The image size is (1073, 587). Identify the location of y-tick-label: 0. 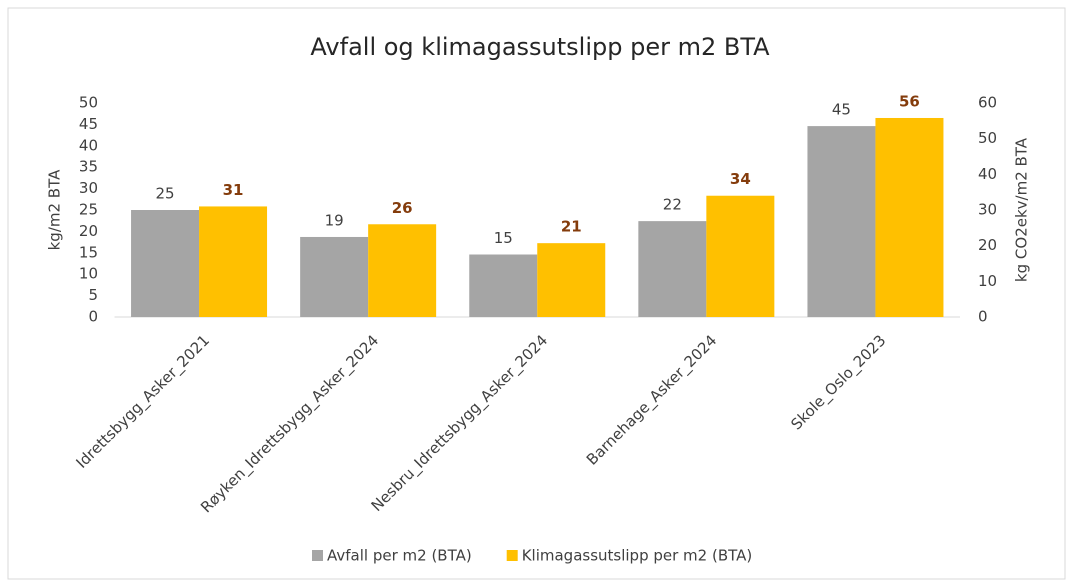
(93, 317).